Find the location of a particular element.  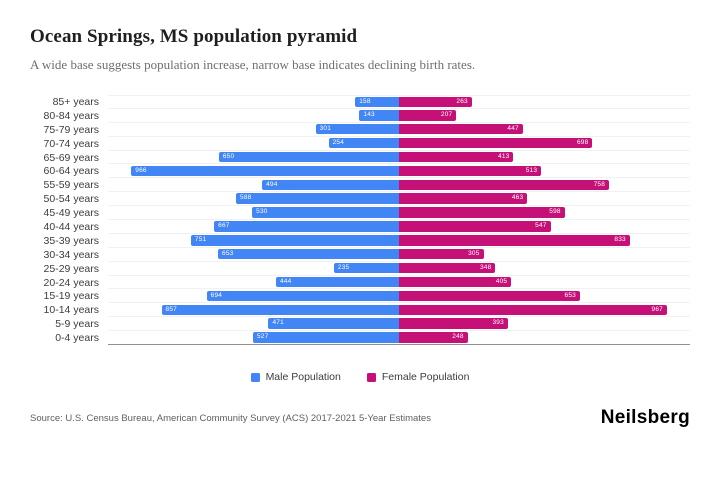

pyramid-row: 30-34 years 653 305 is located at coordinates (360, 255).